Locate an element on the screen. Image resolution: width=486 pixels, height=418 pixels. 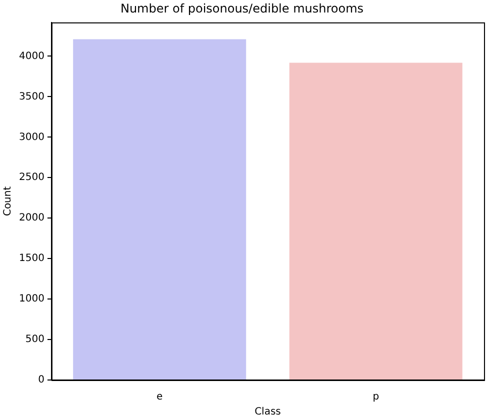
x-tick-label: p is located at coordinates (376, 397).